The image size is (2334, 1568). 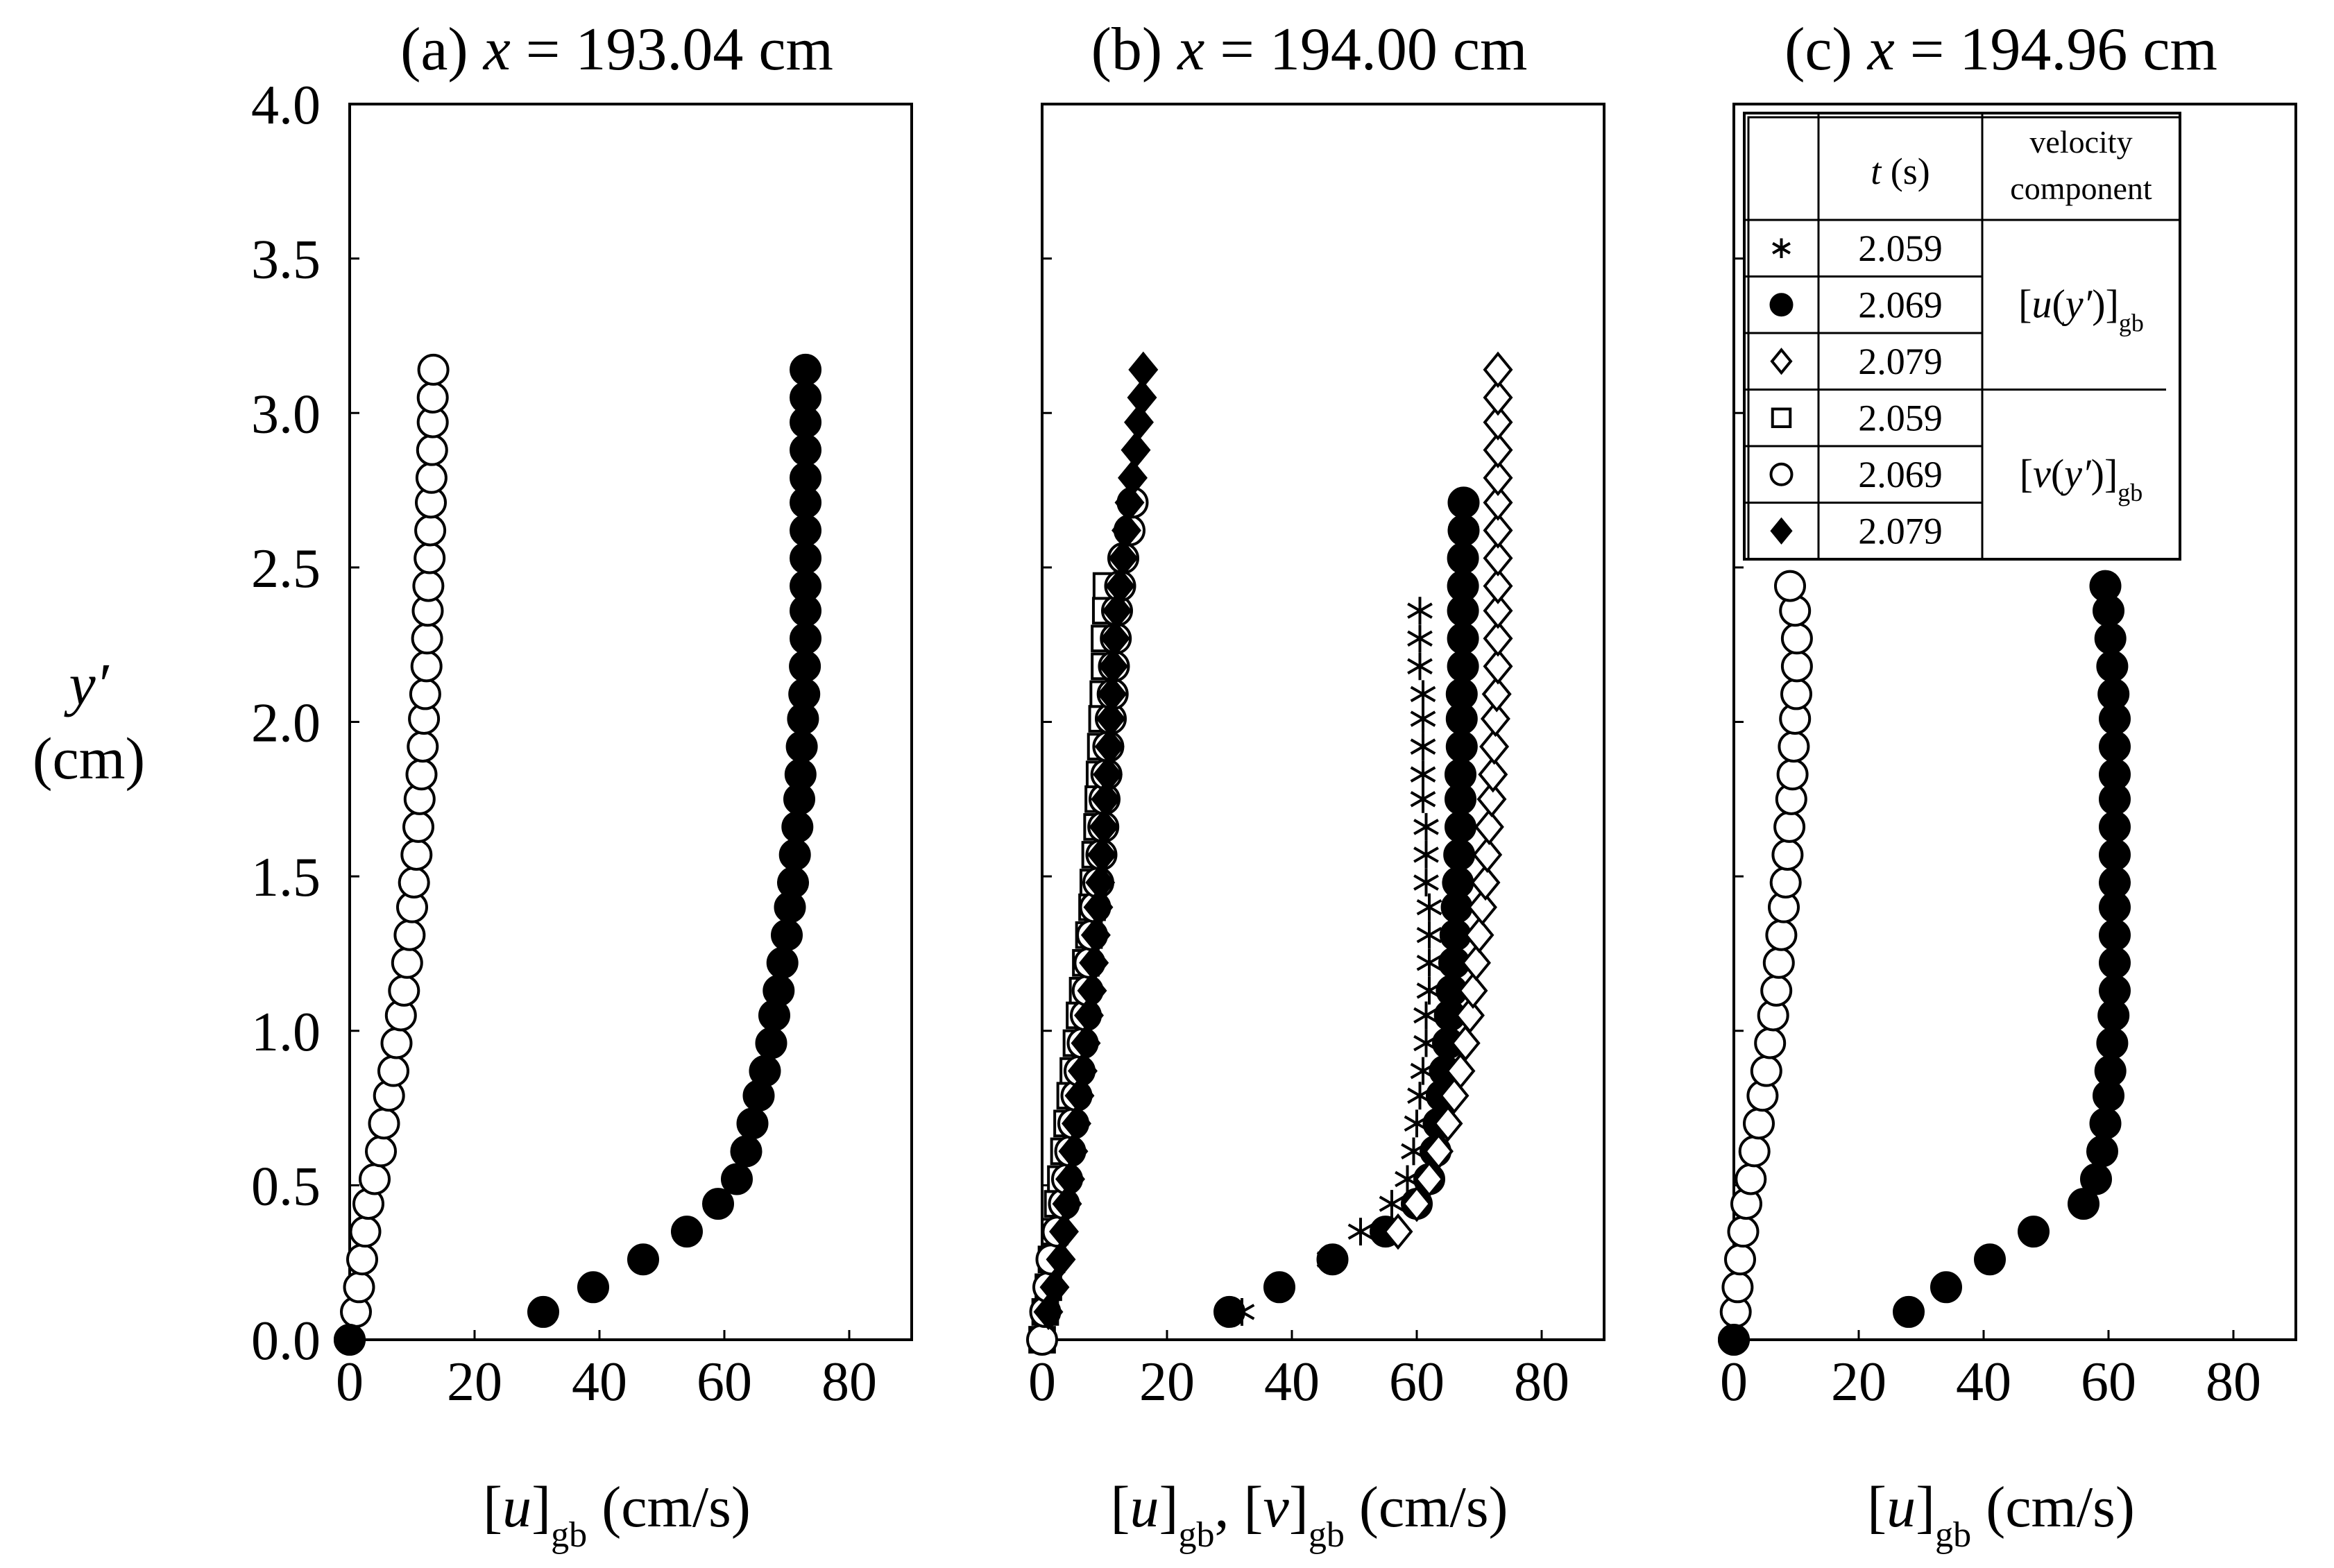 What do you see at coordinates (286, 1032) in the screenshot?
I see `y-tick-label: 1.0` at bounding box center [286, 1032].